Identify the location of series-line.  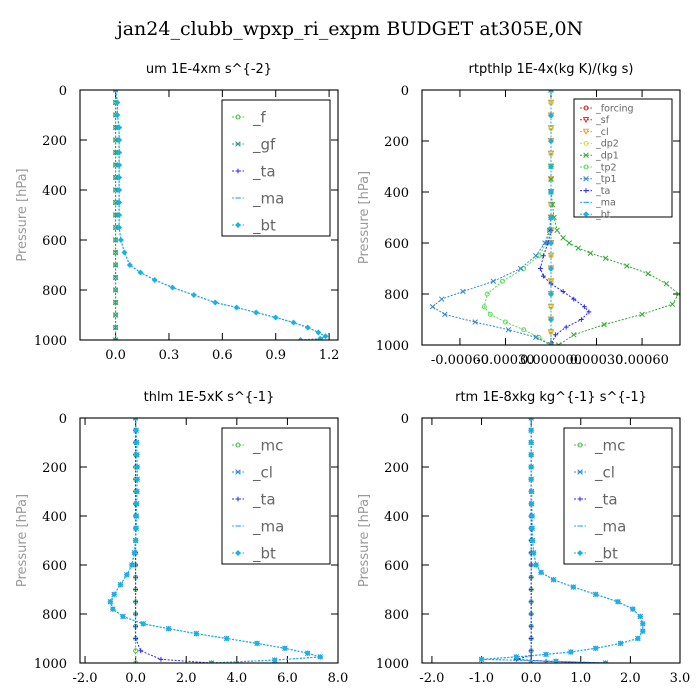
(491, 217).